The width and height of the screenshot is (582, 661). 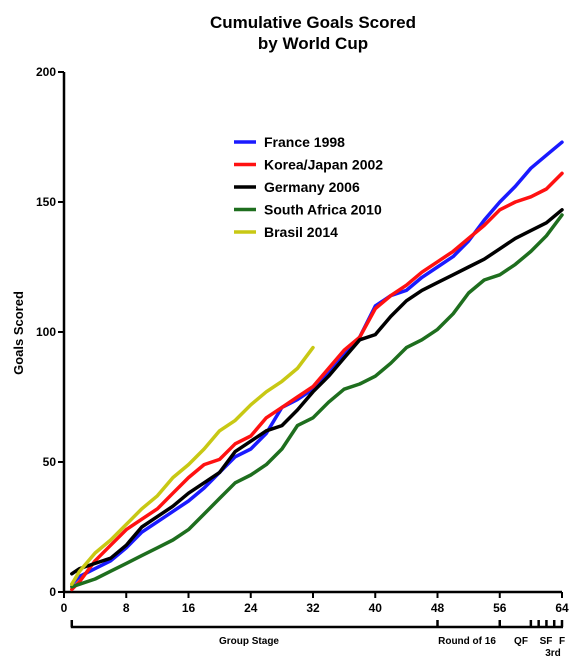 I want to click on legend-label: Germany 2006, so click(x=312, y=187).